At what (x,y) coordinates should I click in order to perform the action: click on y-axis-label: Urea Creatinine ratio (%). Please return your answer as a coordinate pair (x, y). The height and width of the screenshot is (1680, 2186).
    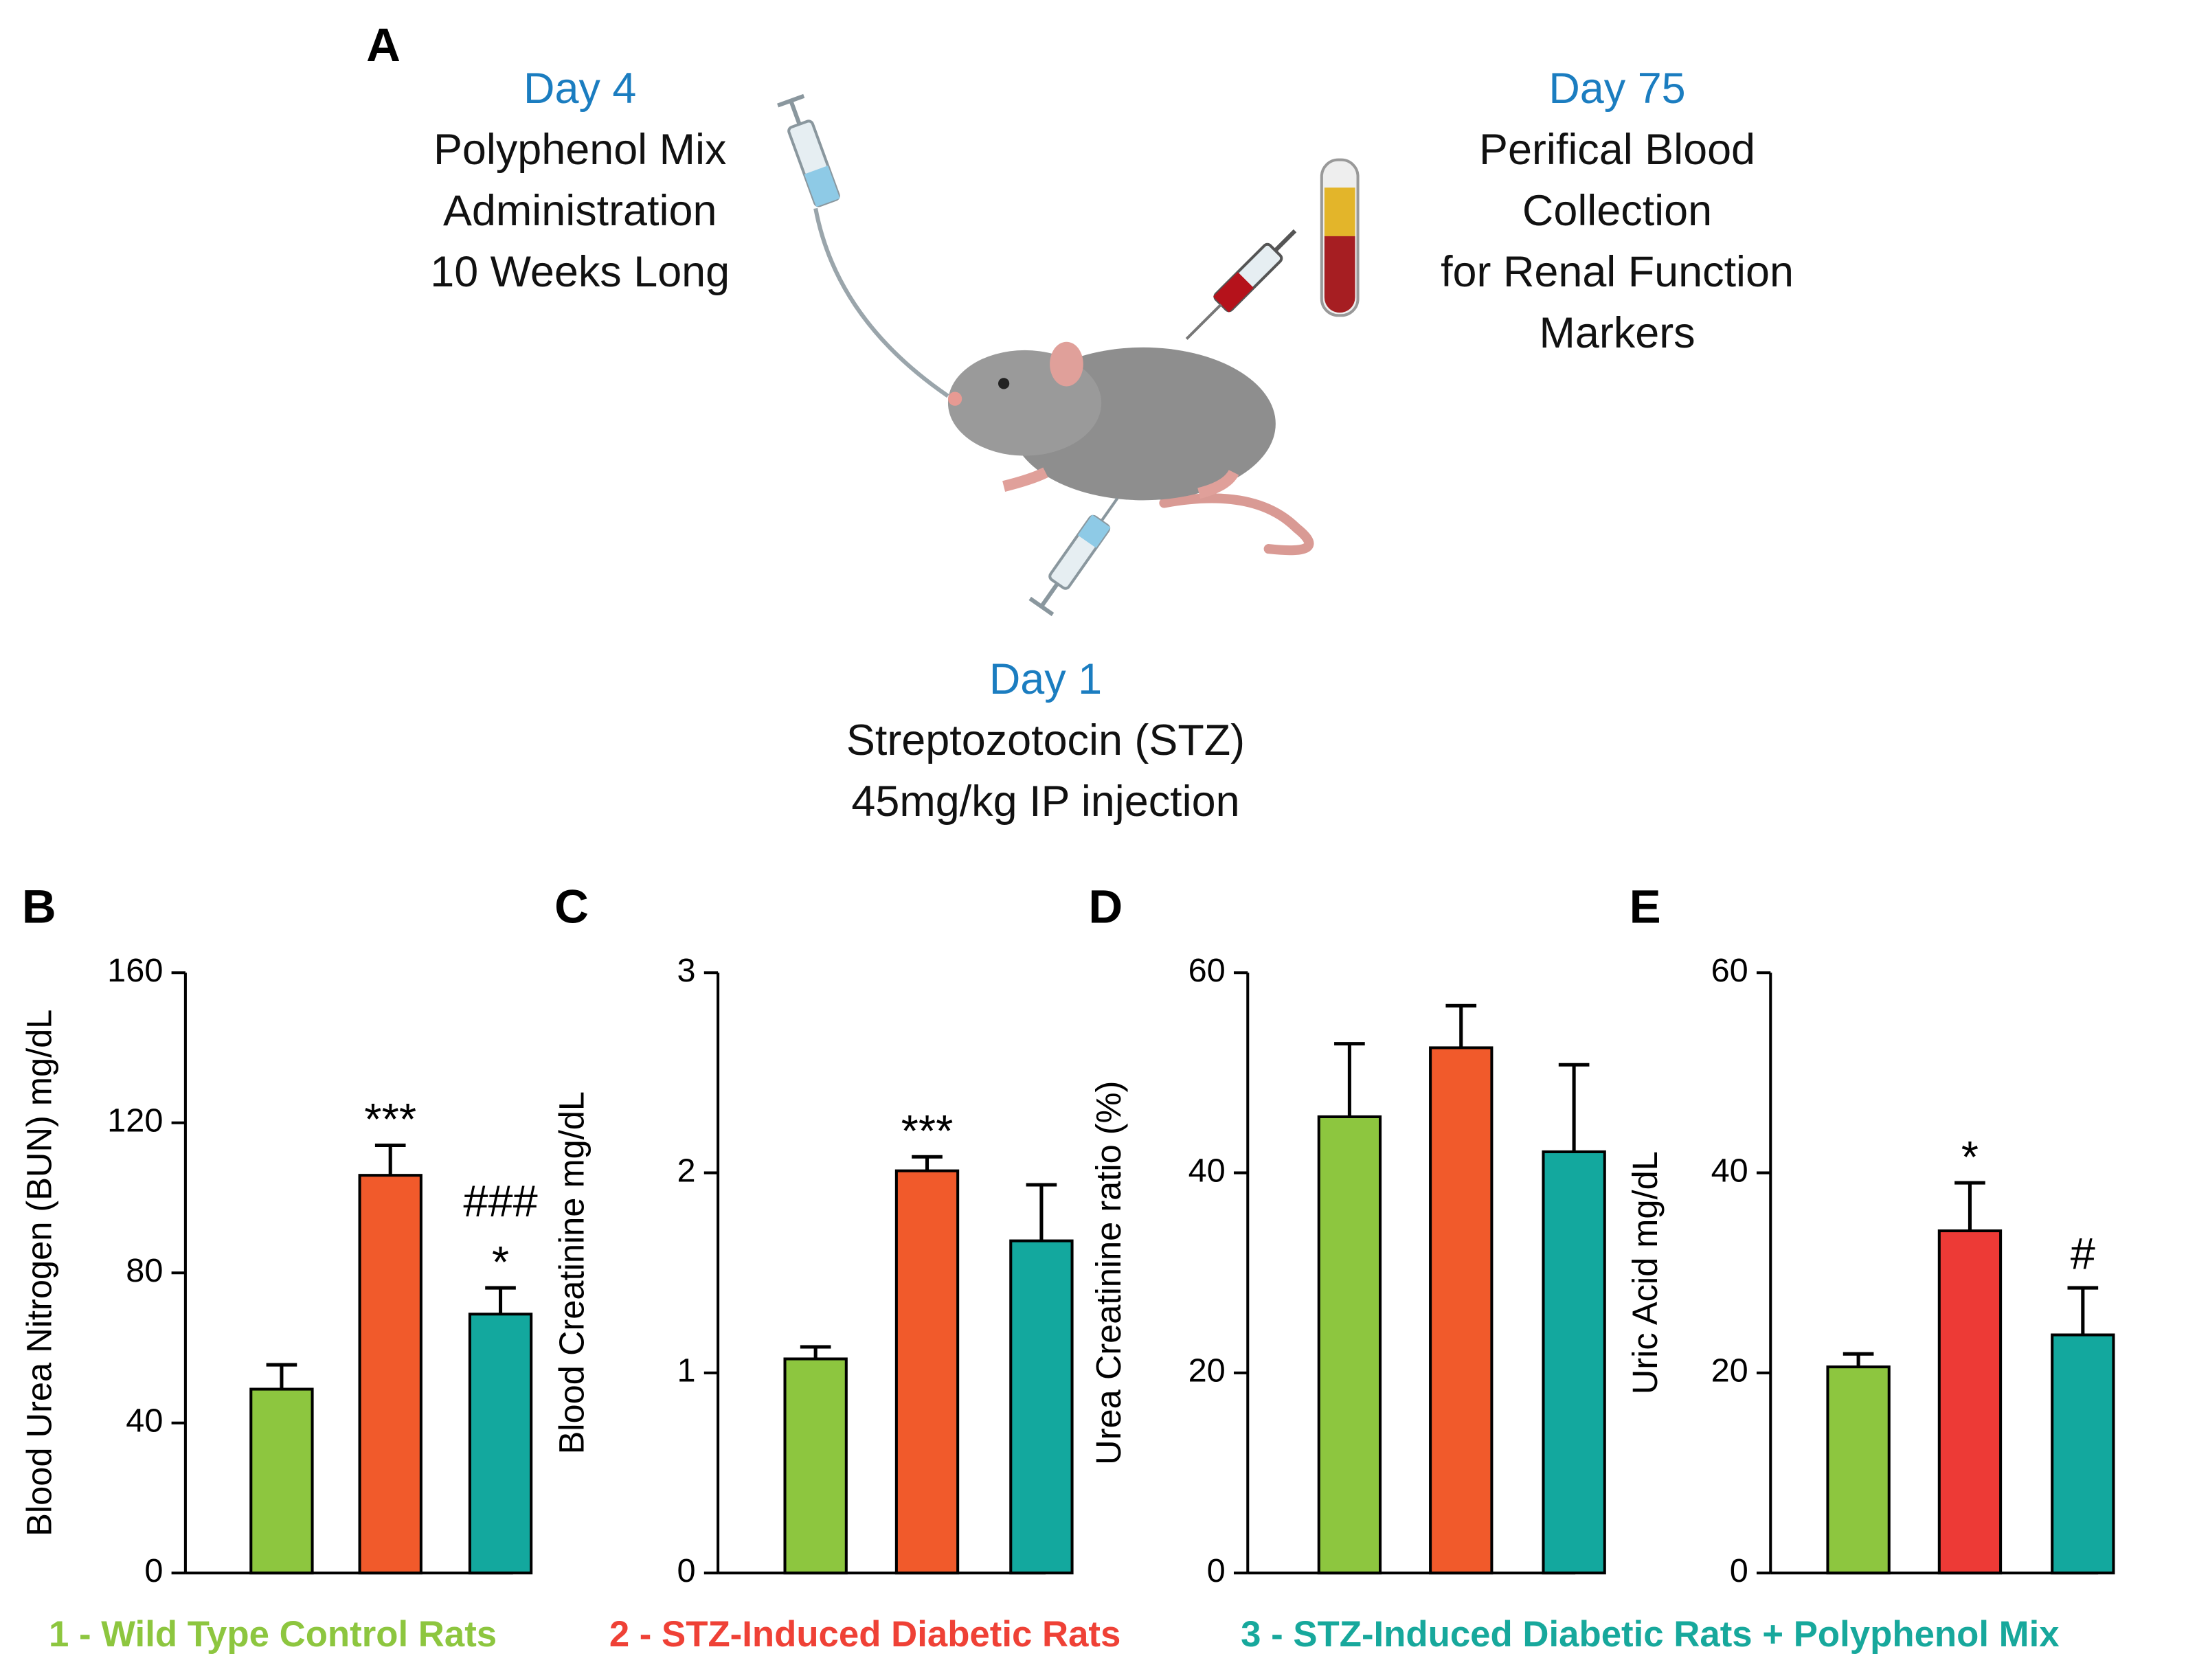
    Looking at the image, I should click on (1108, 1273).